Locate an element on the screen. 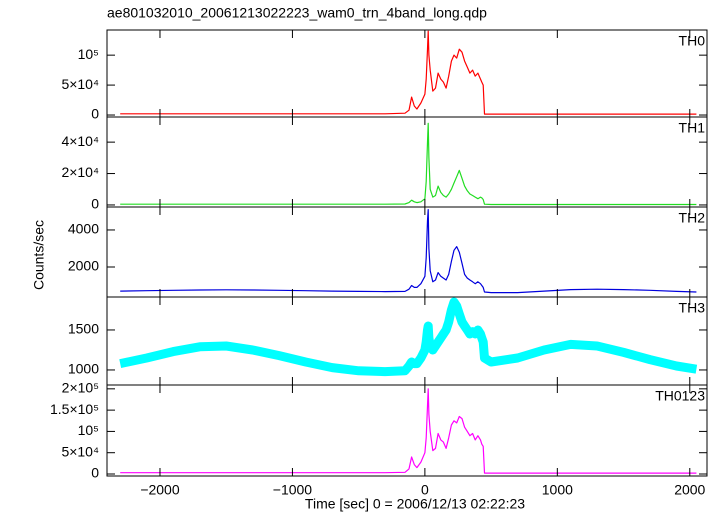 The image size is (717, 516). x-tick-label: 2000 is located at coordinates (689, 490).